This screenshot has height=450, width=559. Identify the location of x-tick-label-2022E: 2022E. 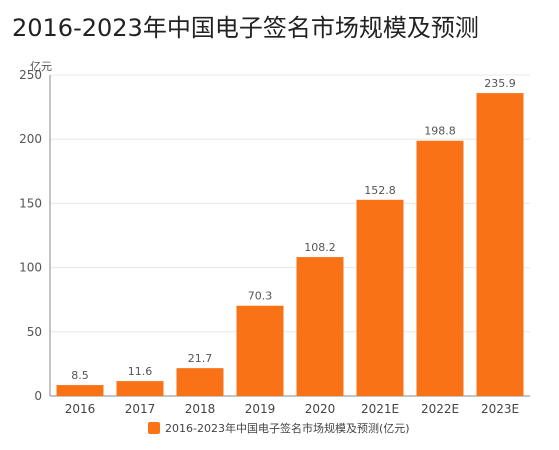
(440, 409).